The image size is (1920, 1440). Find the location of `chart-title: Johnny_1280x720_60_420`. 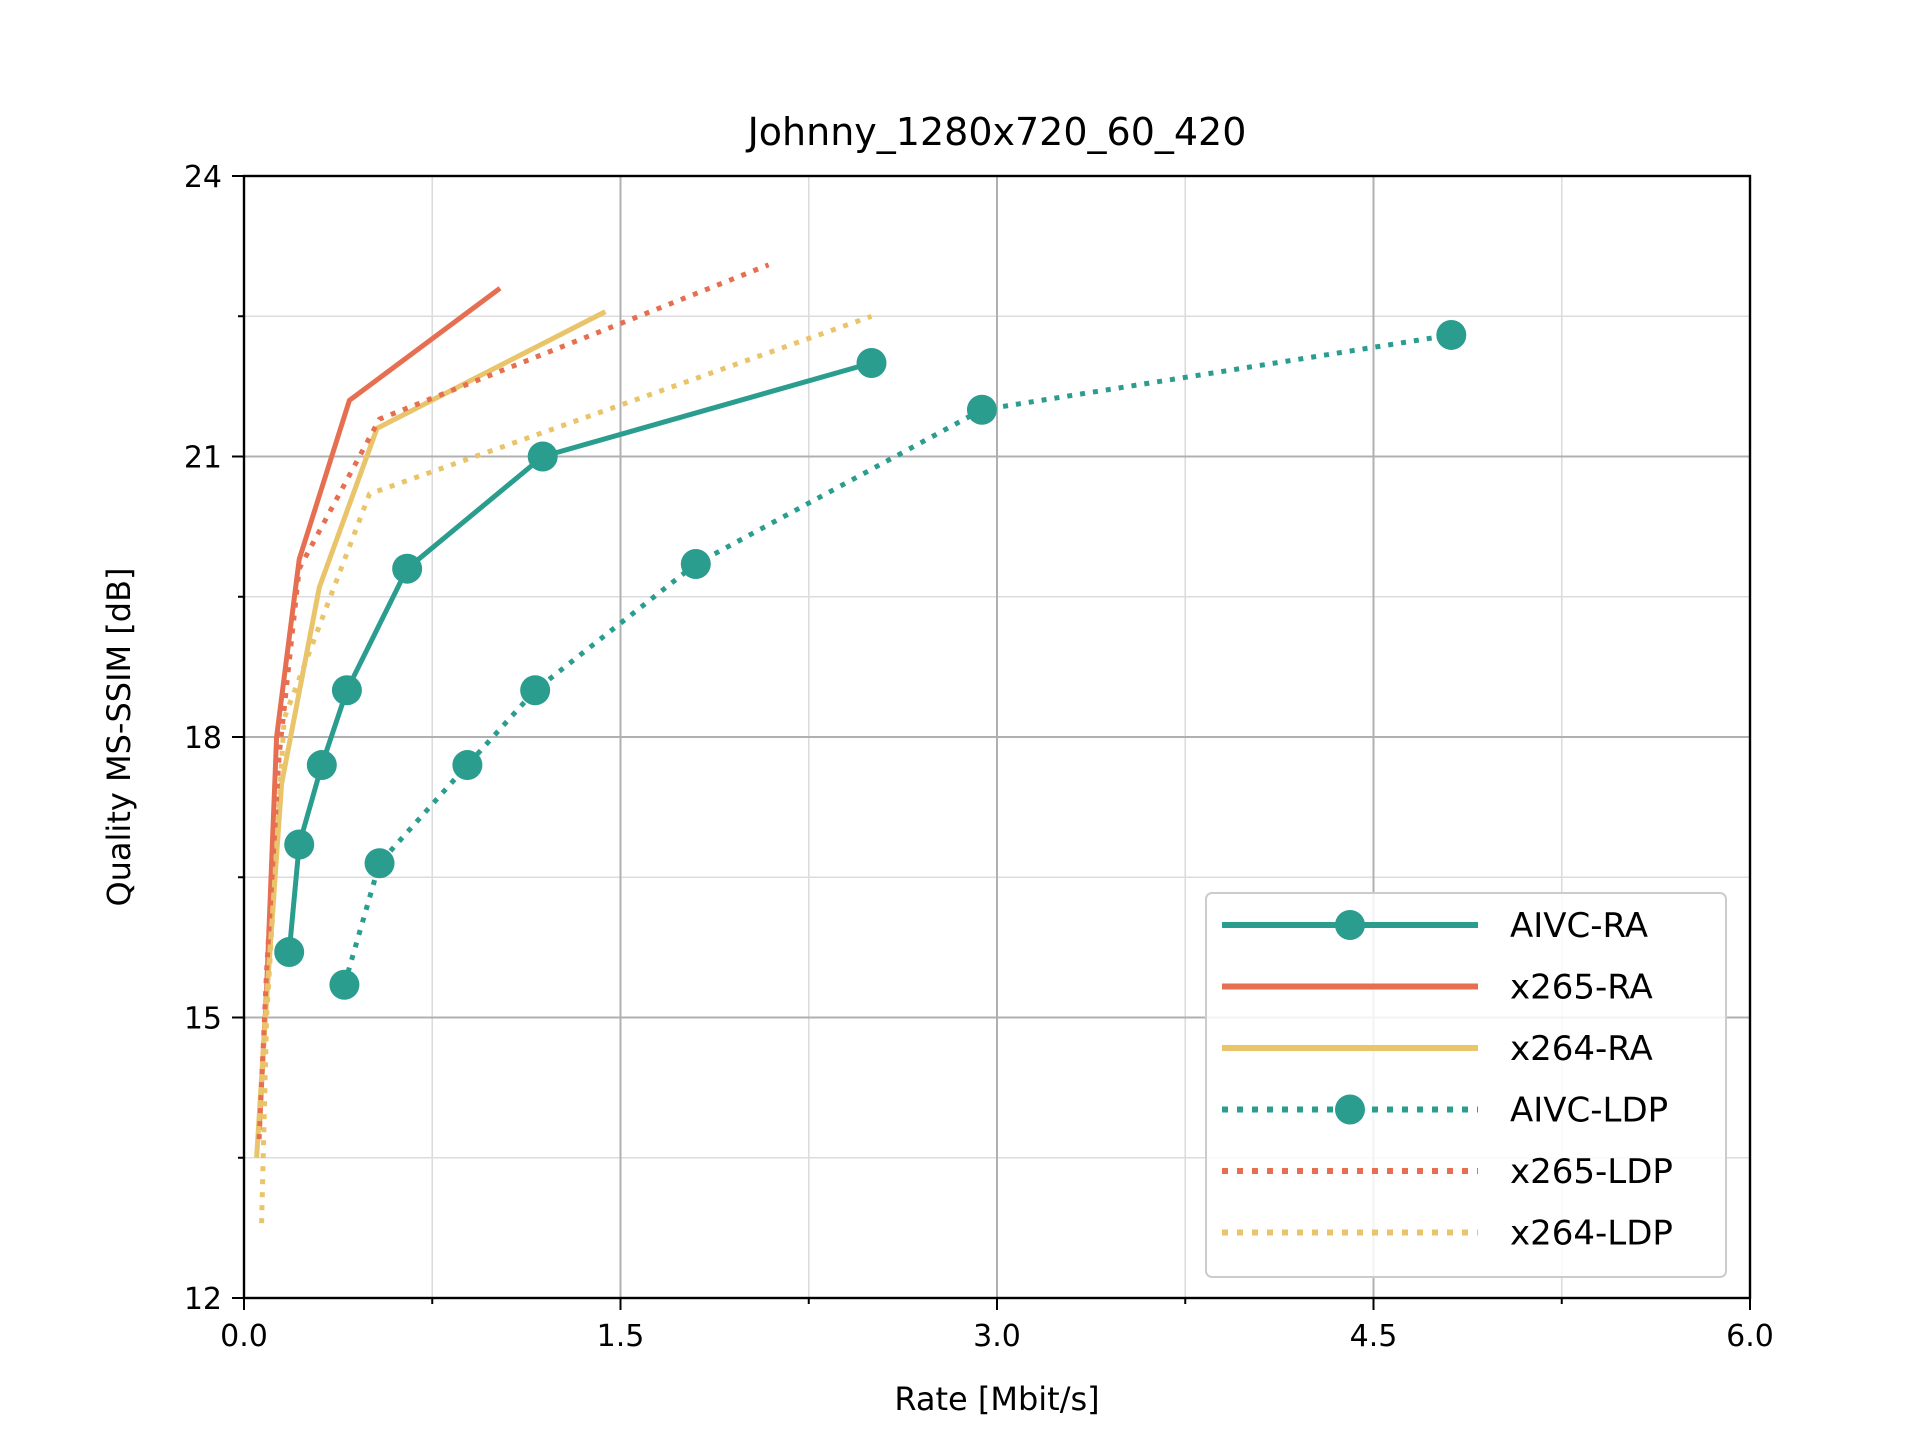

chart-title: Johnny_1280x720_60_420 is located at coordinates (996, 132).